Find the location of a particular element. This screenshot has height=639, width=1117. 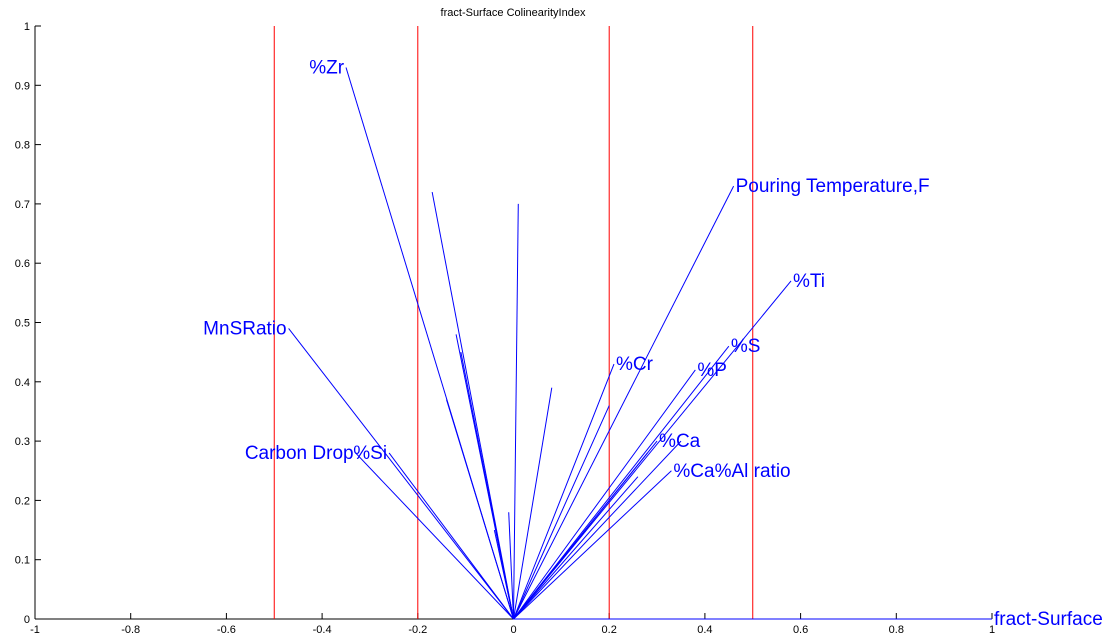

vector-label: %Ca is located at coordinates (680, 441).